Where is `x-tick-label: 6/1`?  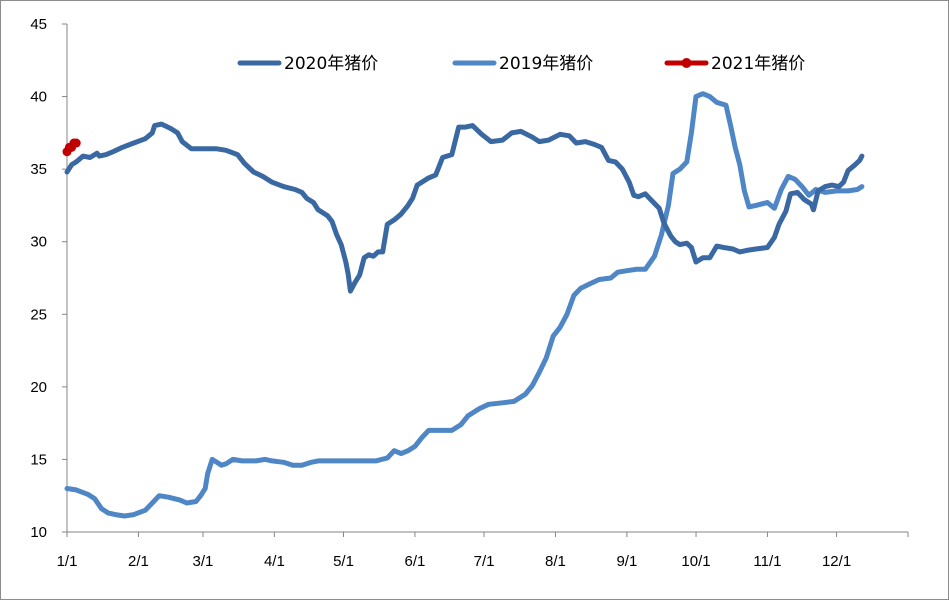
x-tick-label: 6/1 is located at coordinates (414, 561).